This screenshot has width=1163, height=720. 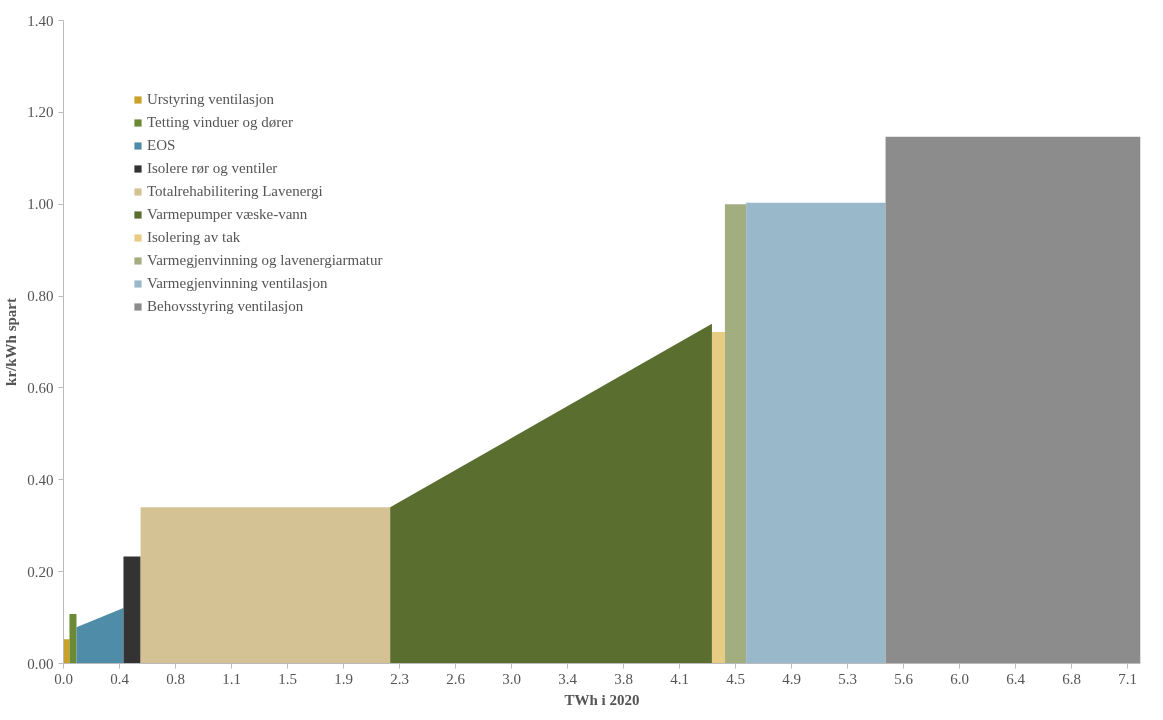 What do you see at coordinates (848, 678) in the screenshot?
I see `x-tick-label: 5.3` at bounding box center [848, 678].